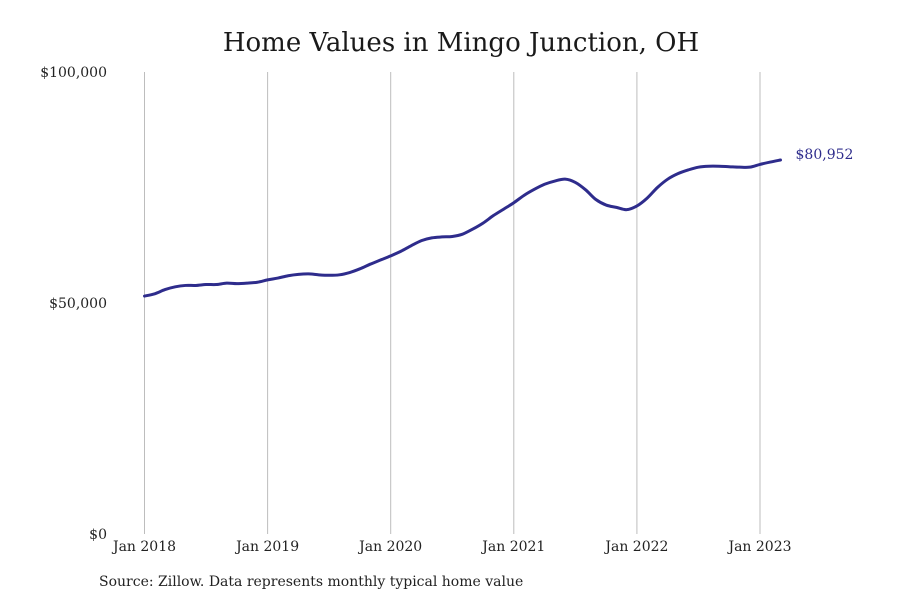 The height and width of the screenshot is (604, 900). Describe the element at coordinates (266, 547) in the screenshot. I see `x-tick-label: Jan 2019` at that location.